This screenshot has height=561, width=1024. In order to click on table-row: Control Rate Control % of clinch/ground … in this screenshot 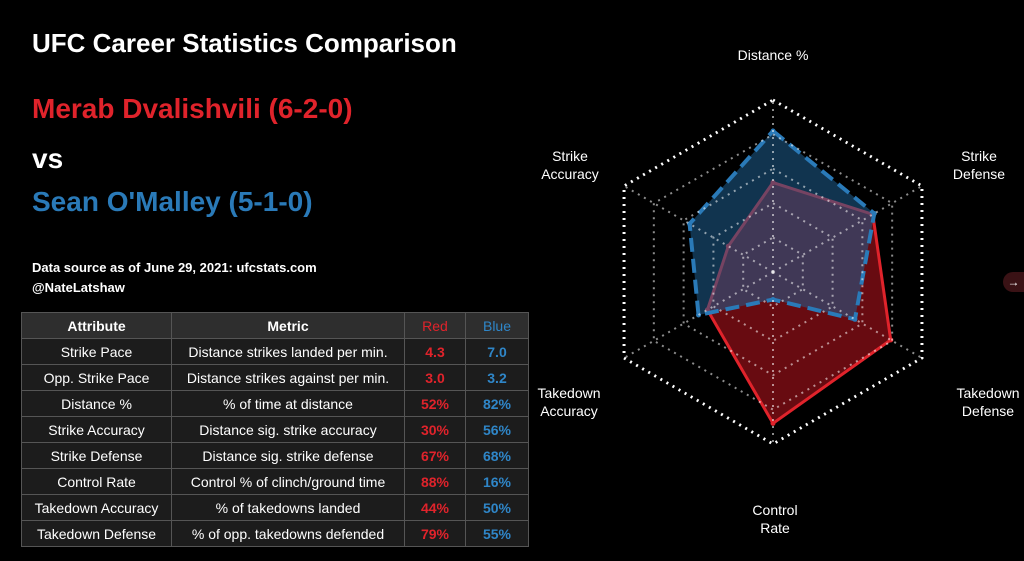, I will do `click(275, 481)`.